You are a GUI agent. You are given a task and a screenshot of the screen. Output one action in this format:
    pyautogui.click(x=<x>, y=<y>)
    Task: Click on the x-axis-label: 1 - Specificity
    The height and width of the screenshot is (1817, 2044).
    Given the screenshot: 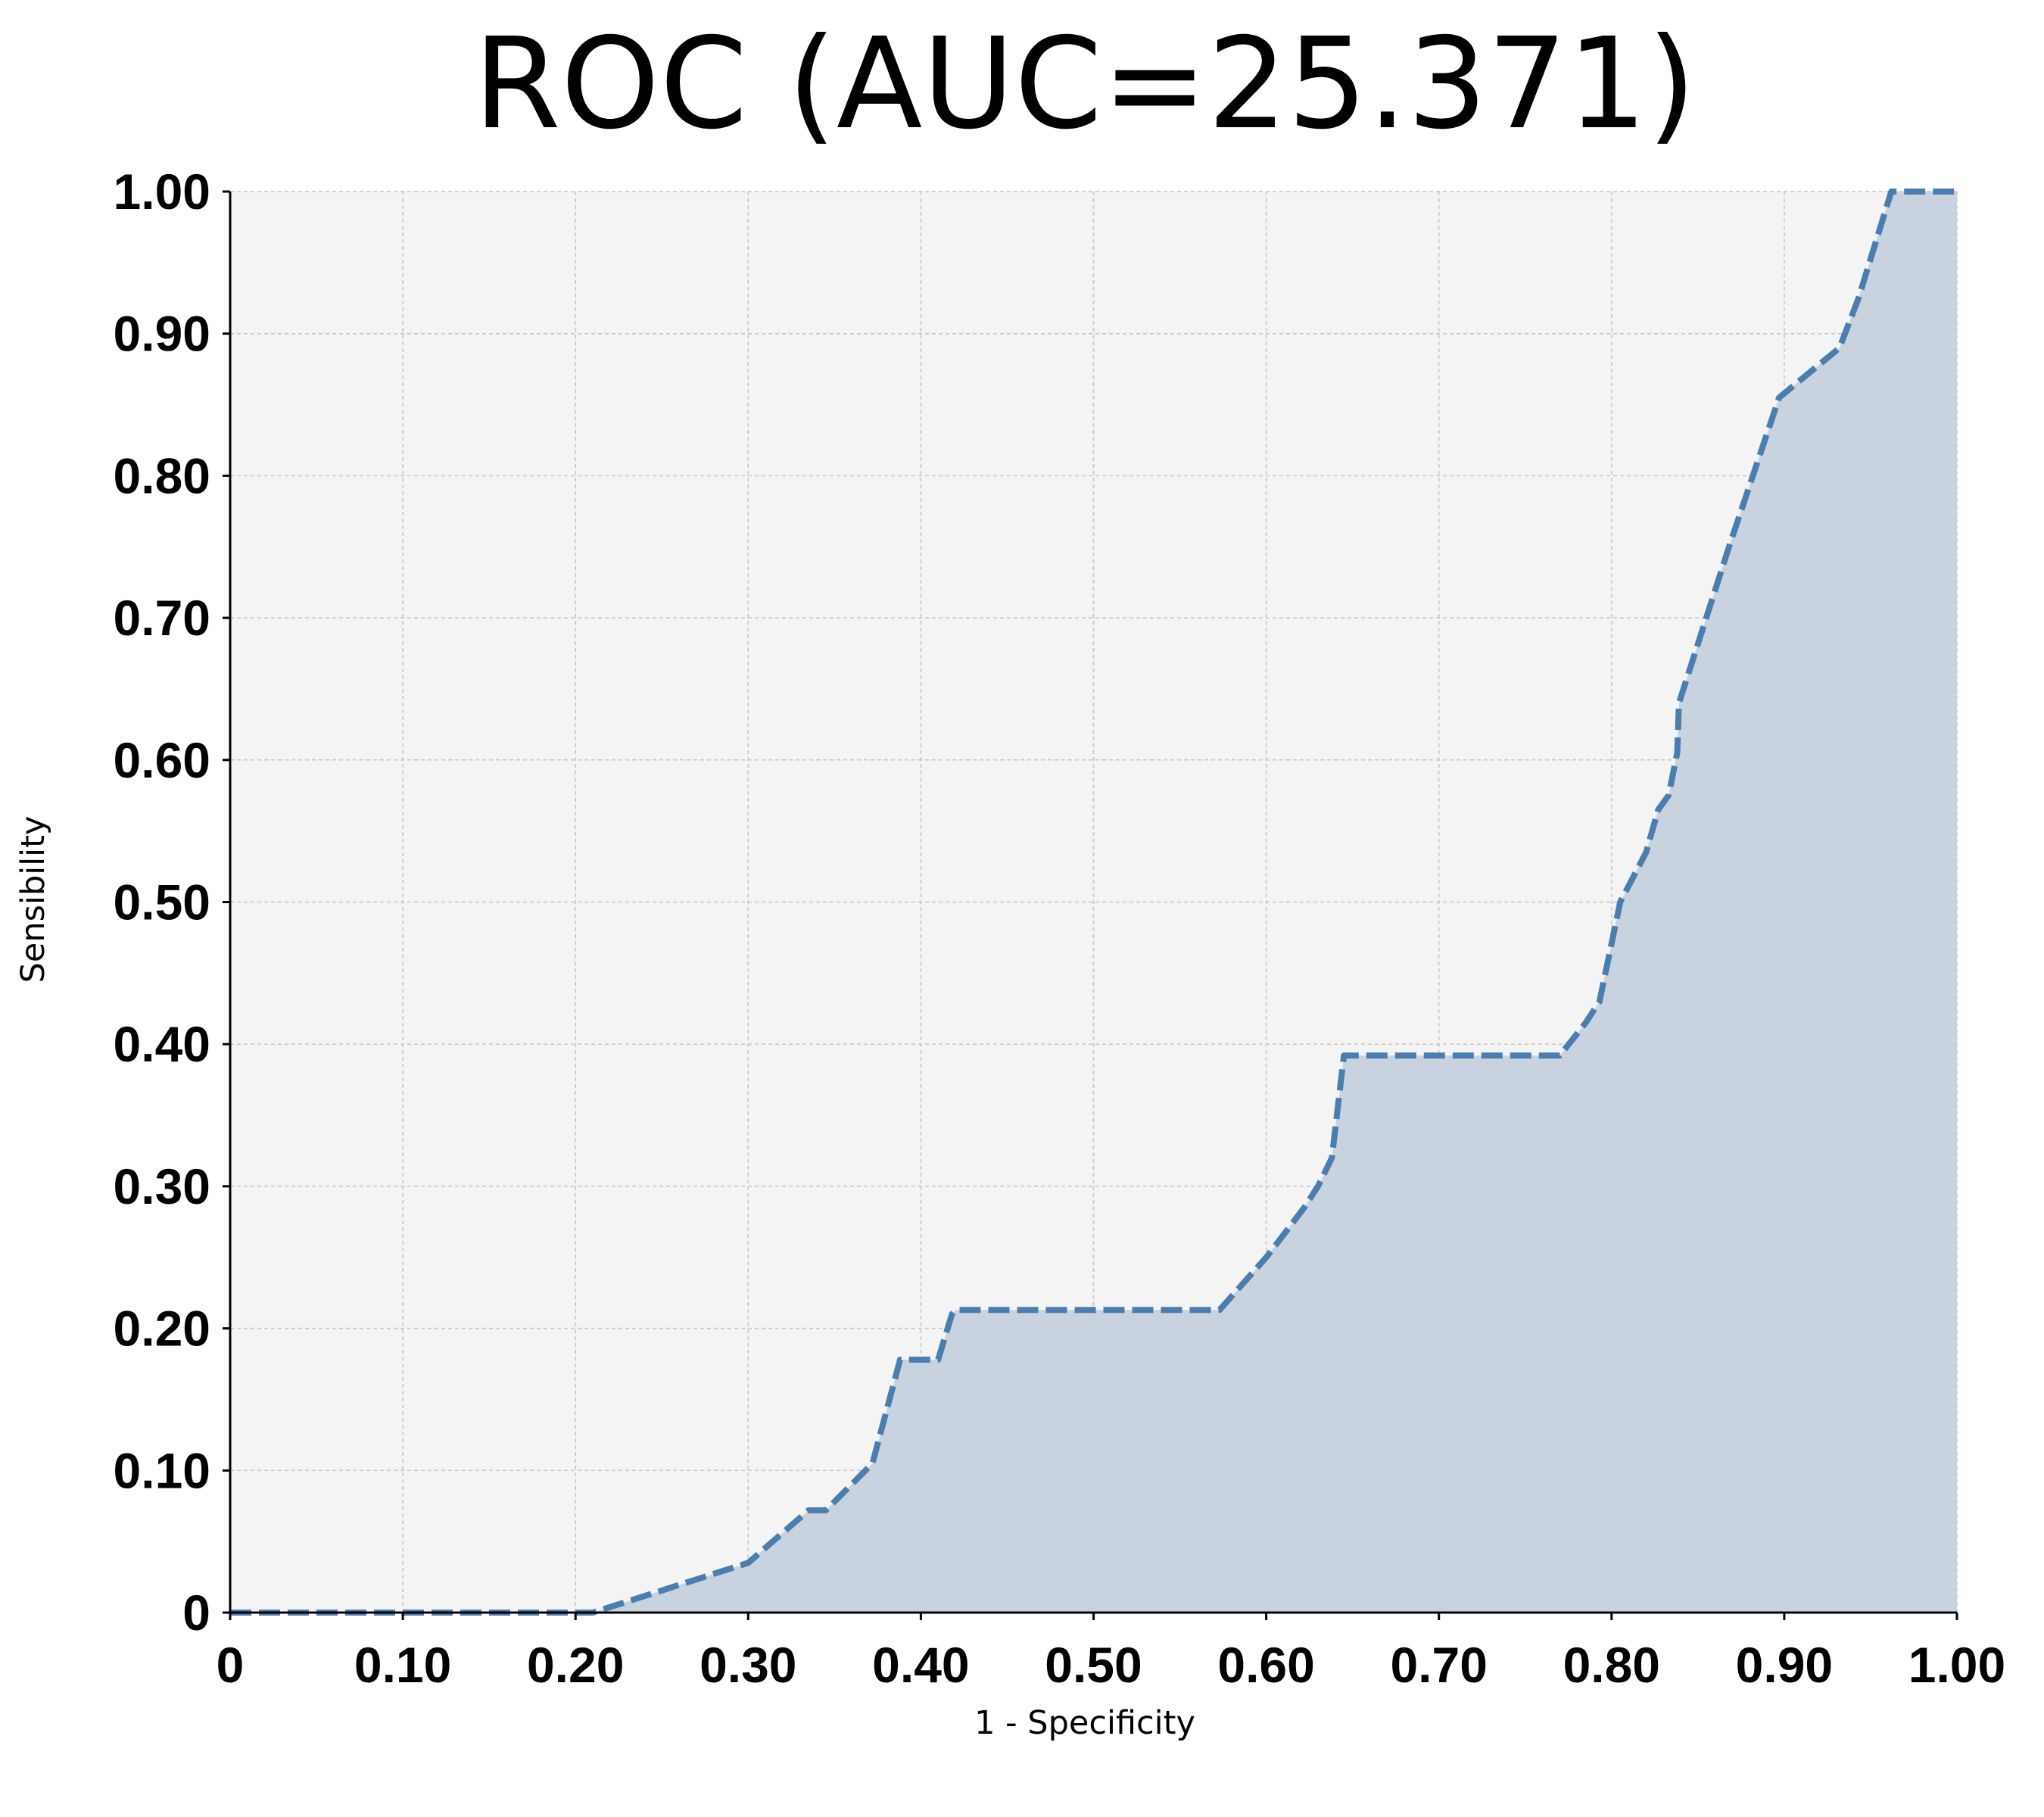 What is the action you would take?
    pyautogui.click(x=1084, y=1723)
    